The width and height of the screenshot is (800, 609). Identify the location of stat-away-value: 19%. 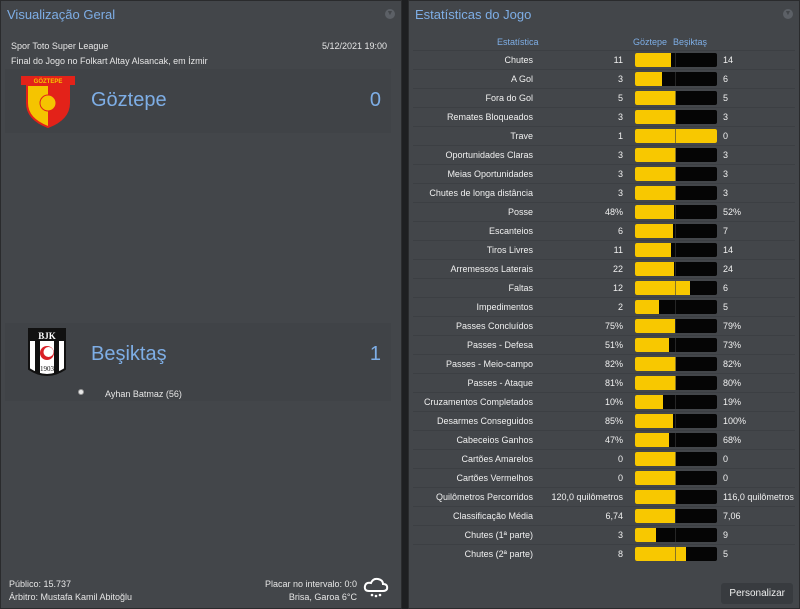
(732, 402).